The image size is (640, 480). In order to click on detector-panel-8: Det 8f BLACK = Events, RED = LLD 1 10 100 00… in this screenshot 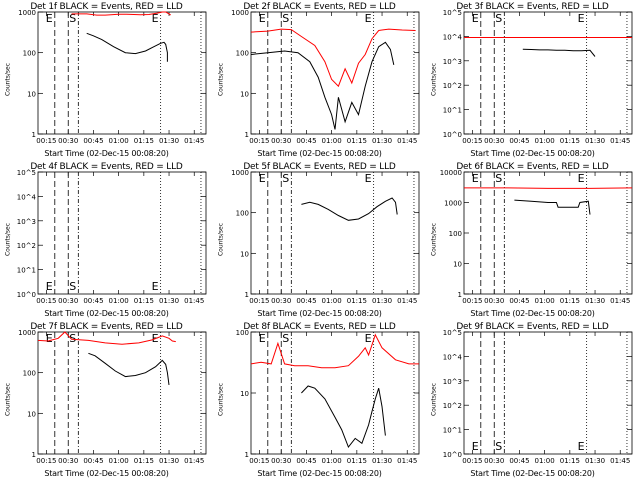, I will do `click(319, 400)`.